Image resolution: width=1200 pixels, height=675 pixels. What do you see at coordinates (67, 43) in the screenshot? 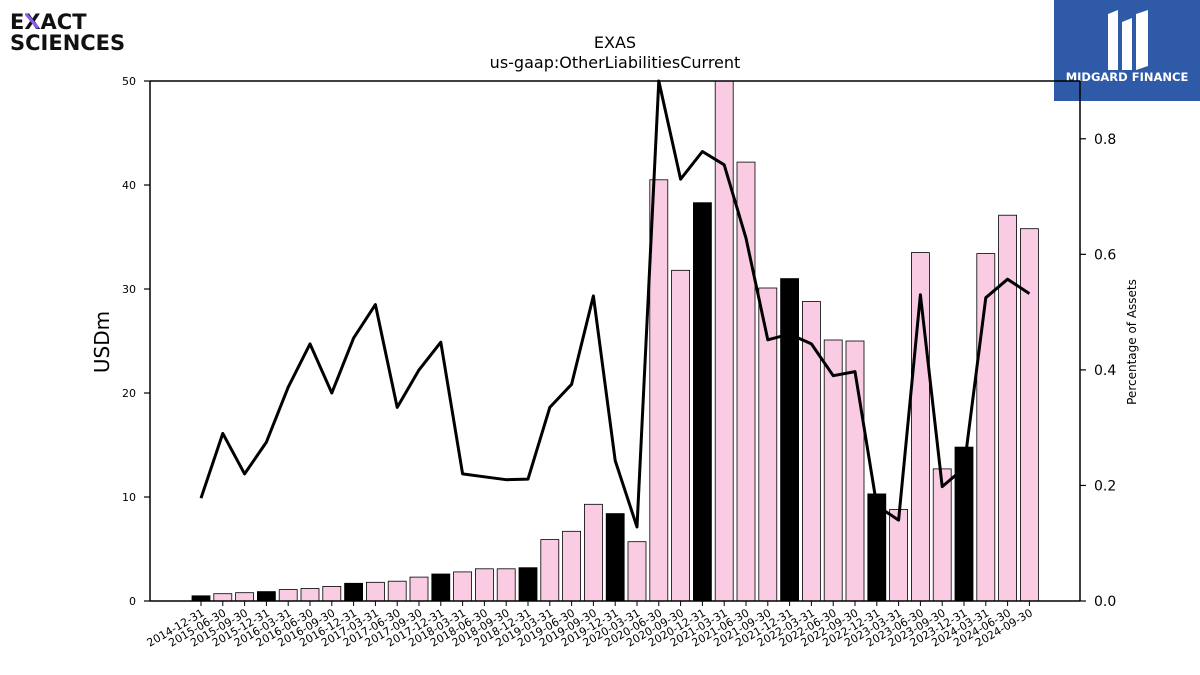
I see `company-logo-line2: SCIENCES` at bounding box center [67, 43].